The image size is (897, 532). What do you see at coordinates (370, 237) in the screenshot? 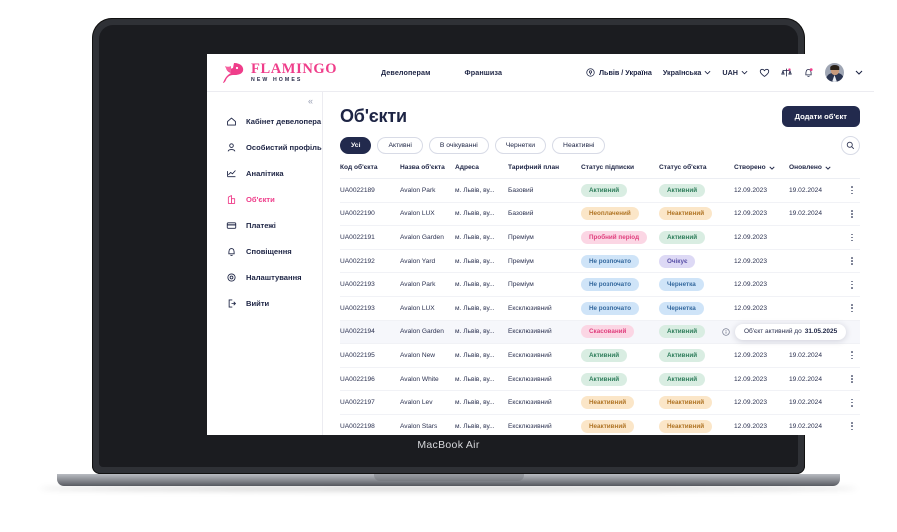
I see `cell-code: UA0022191` at bounding box center [370, 237].